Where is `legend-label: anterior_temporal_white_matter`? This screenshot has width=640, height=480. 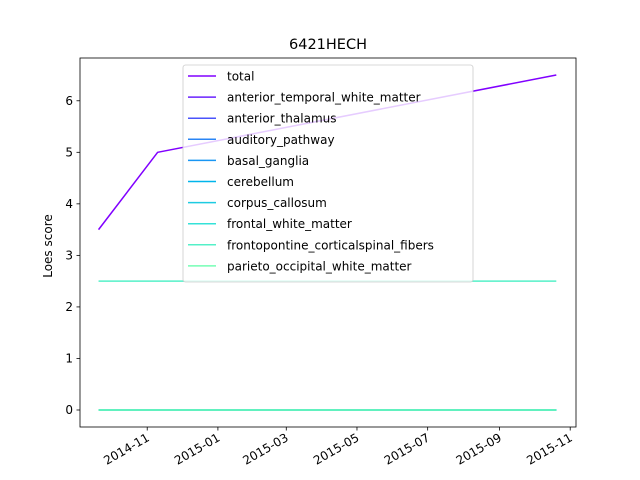
legend-label: anterior_temporal_white_matter is located at coordinates (324, 98).